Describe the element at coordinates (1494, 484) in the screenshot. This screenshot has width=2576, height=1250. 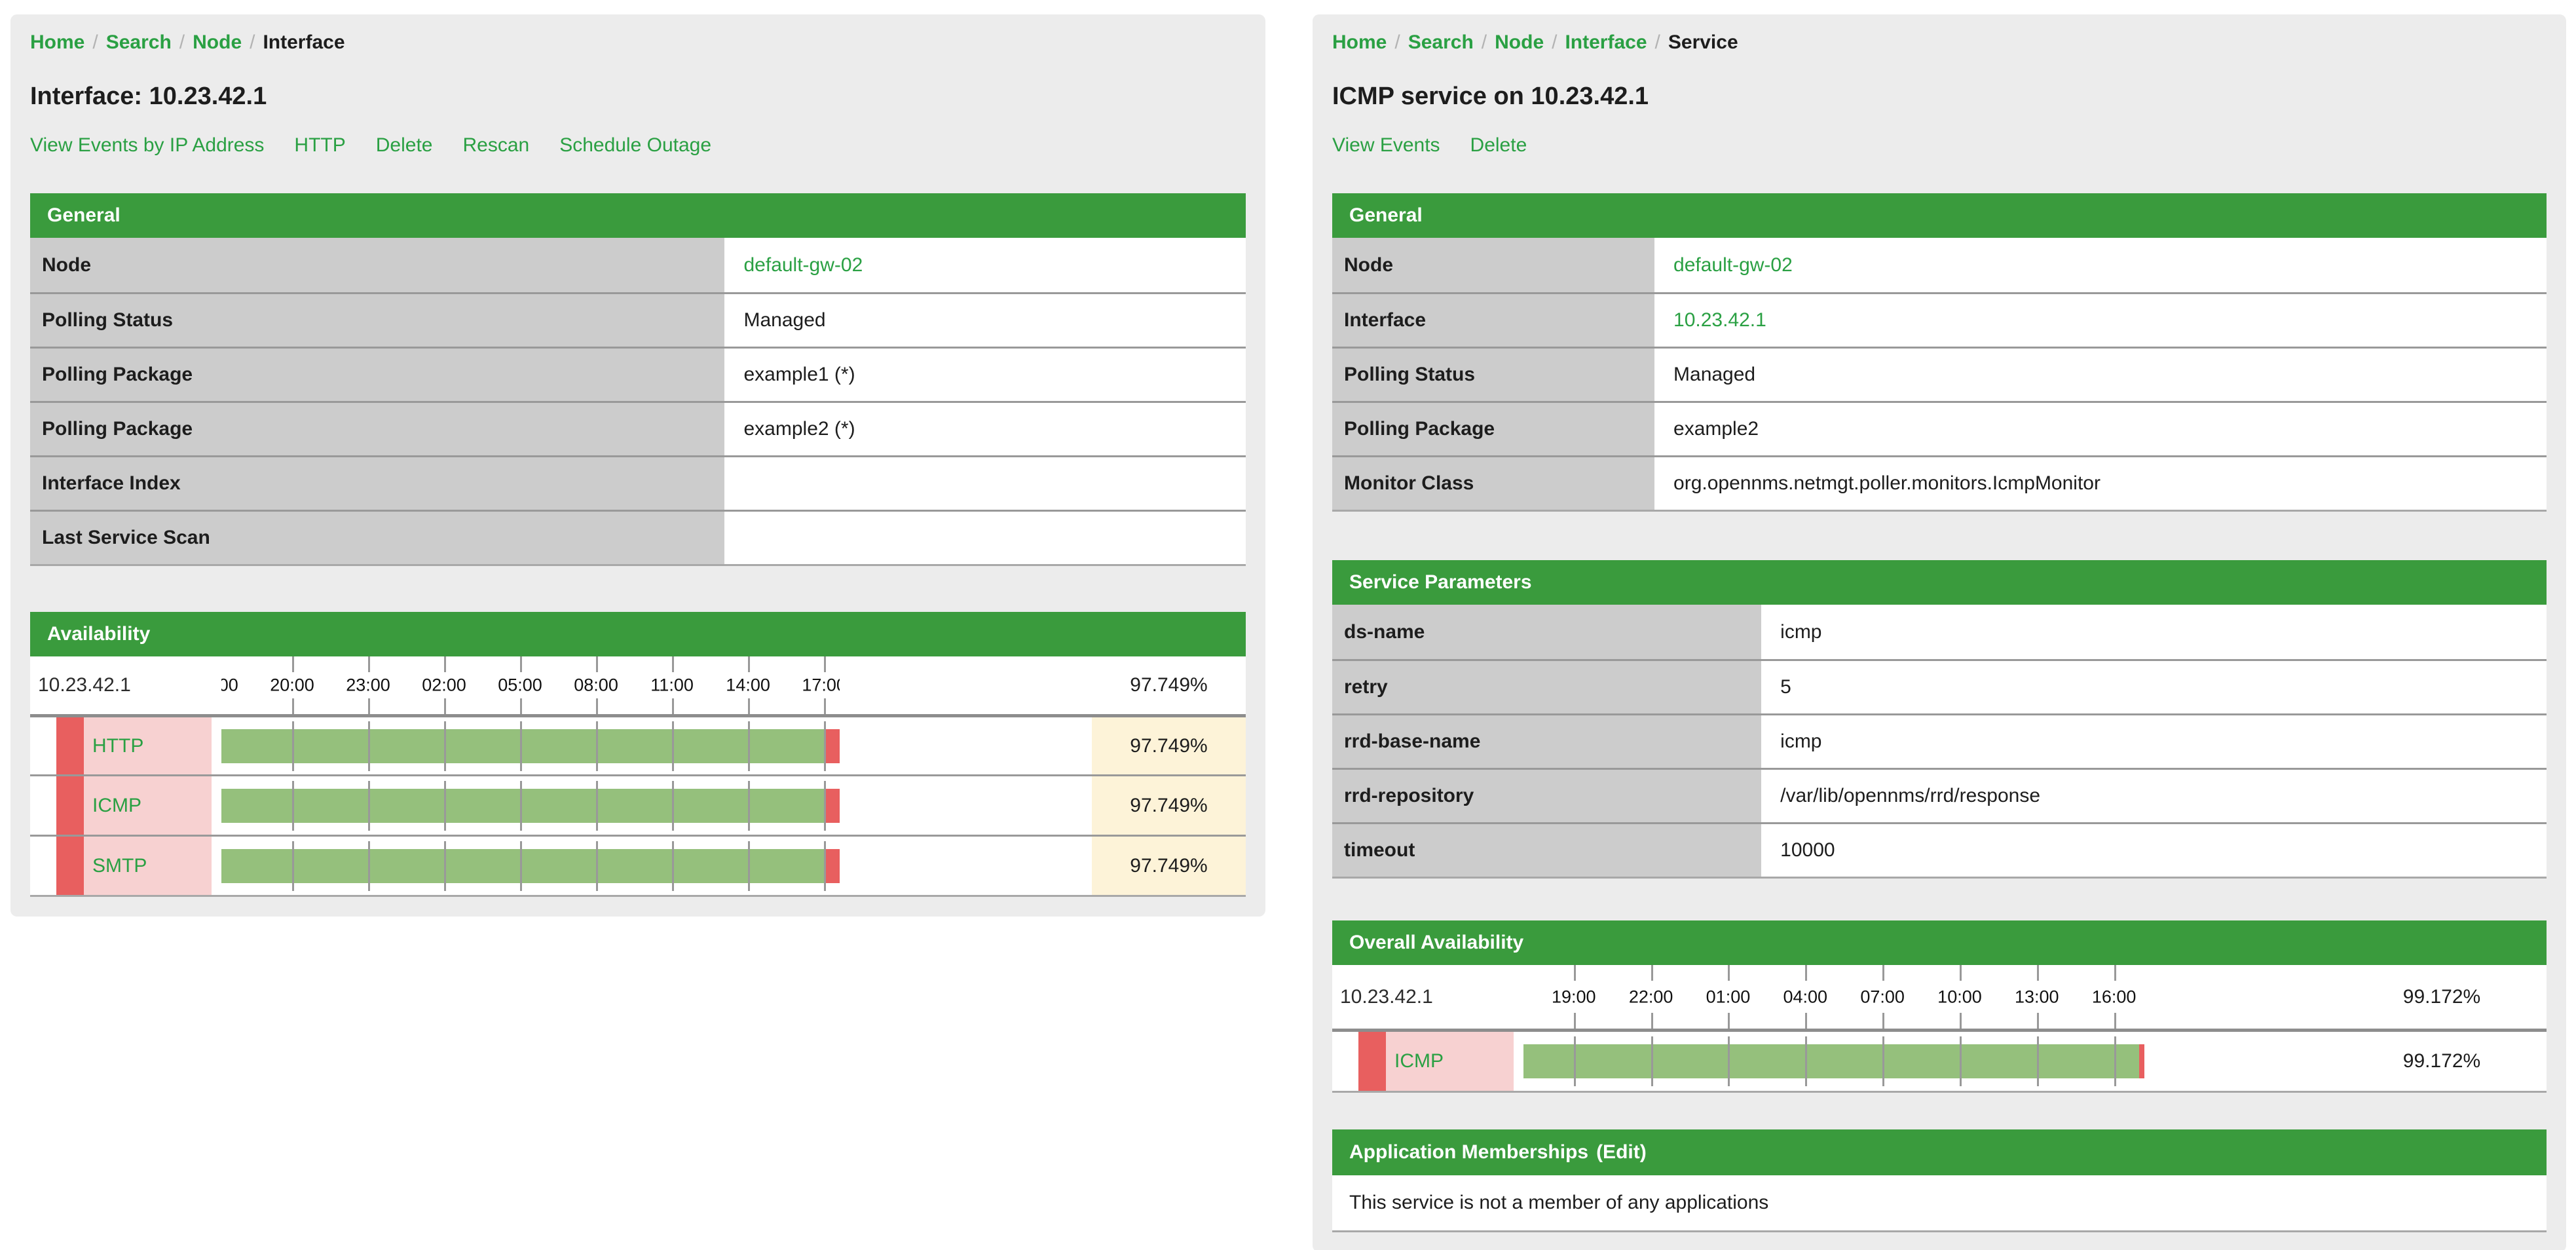
I see `row-label: Monitor Class` at that location.